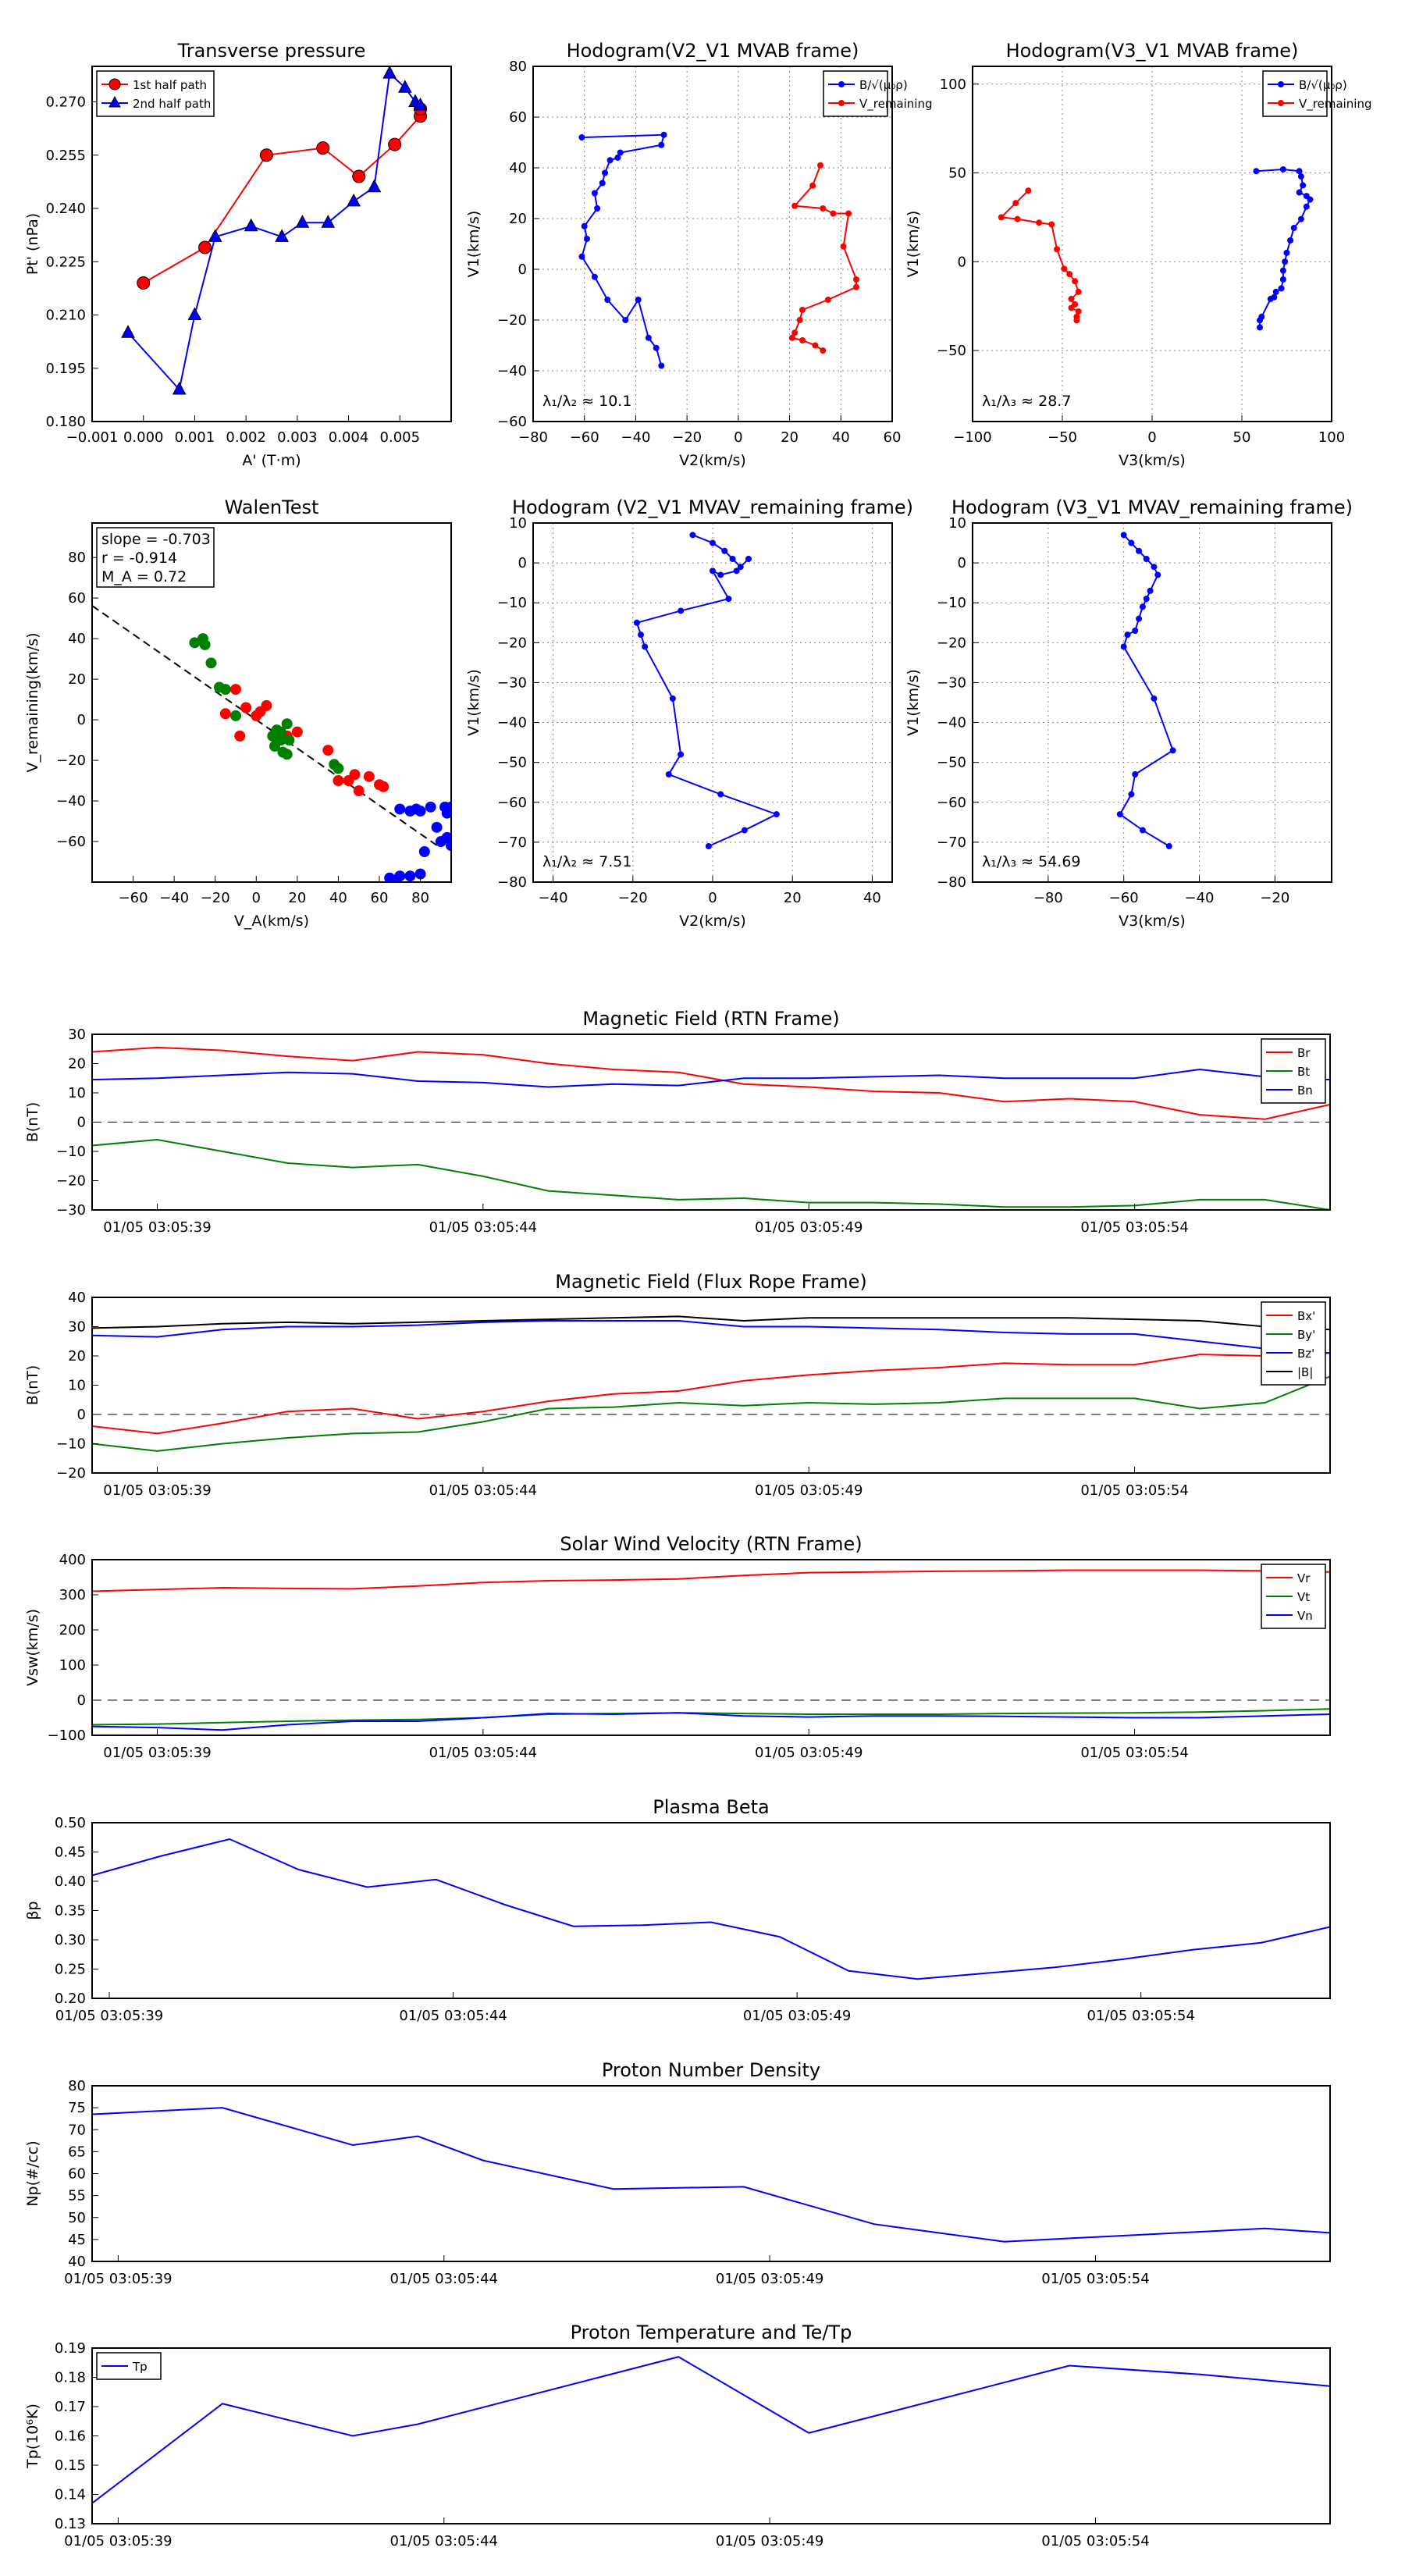 This screenshot has height=2576, width=1405. What do you see at coordinates (420, 898) in the screenshot?
I see `x-tick-label: 80` at bounding box center [420, 898].